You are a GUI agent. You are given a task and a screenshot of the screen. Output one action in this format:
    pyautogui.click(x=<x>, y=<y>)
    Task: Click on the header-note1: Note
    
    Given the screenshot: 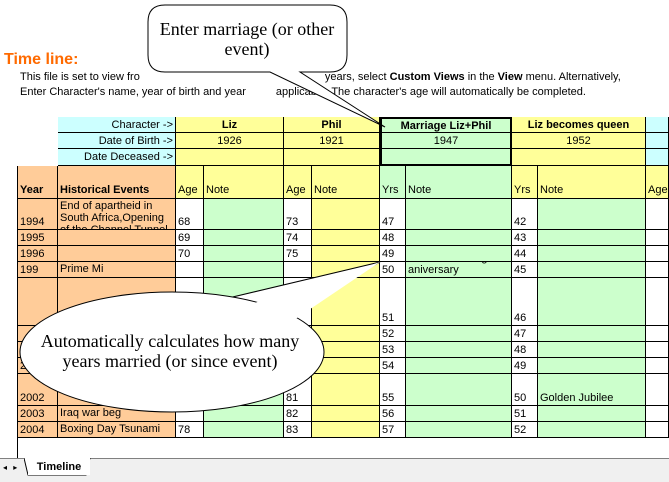 What is the action you would take?
    pyautogui.click(x=244, y=182)
    